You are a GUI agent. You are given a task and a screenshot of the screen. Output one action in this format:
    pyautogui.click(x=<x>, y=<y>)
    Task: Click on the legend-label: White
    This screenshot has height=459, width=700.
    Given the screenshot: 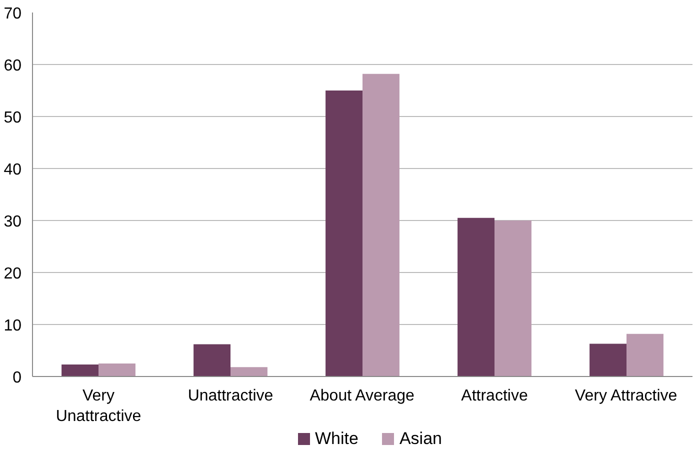 What is the action you would take?
    pyautogui.click(x=336, y=439)
    